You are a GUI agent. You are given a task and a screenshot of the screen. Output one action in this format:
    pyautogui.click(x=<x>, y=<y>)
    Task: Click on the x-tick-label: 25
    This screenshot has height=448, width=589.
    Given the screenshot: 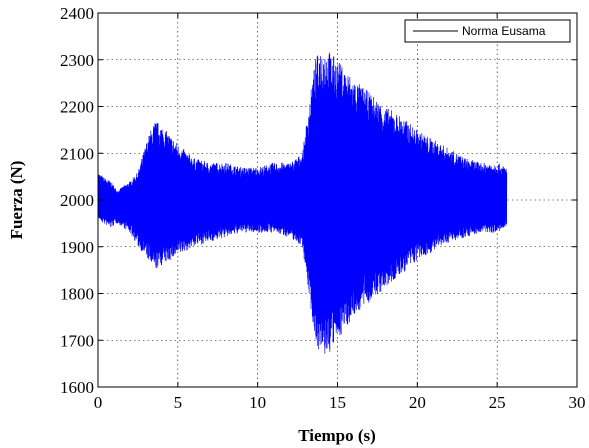 What is the action you would take?
    pyautogui.click(x=497, y=402)
    